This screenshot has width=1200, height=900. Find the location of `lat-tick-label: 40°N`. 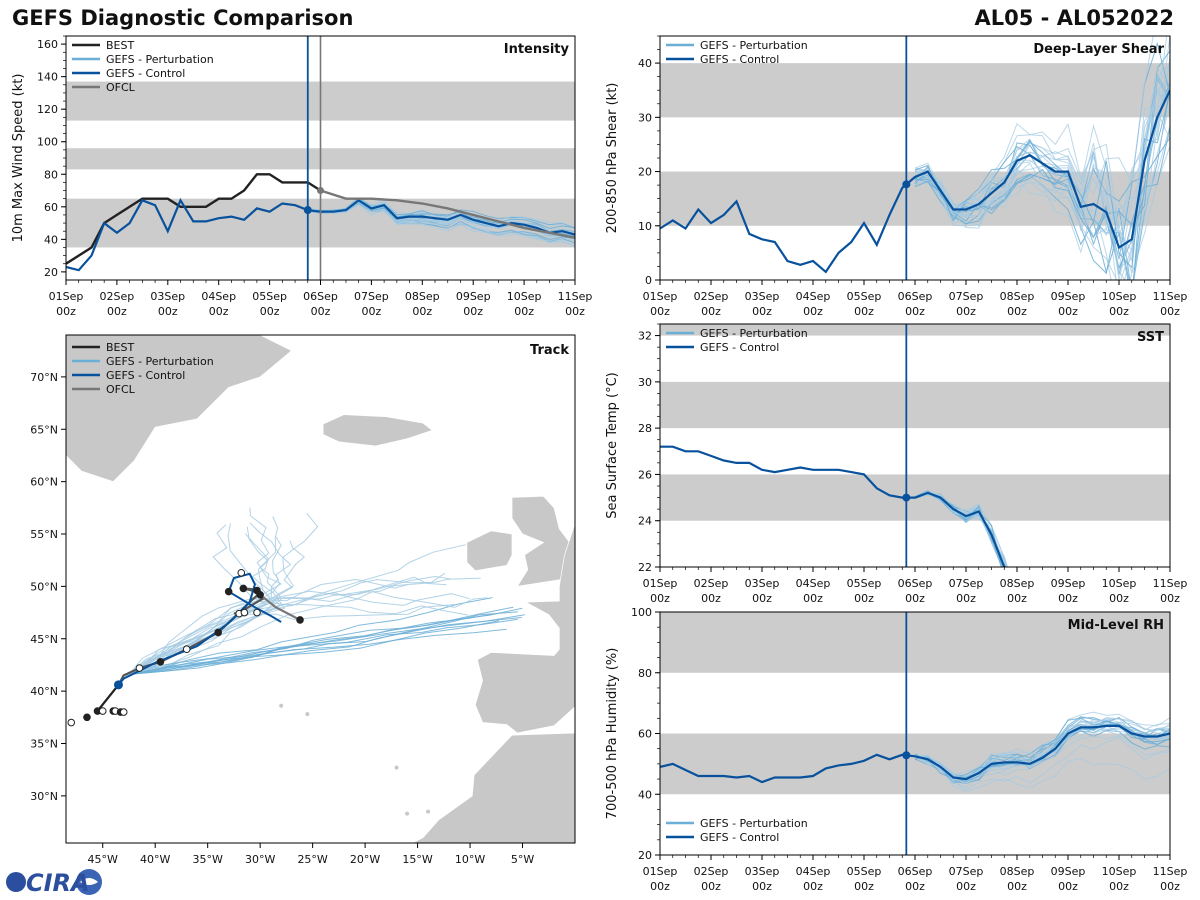

lat-tick-label: 40°N is located at coordinates (44, 691).